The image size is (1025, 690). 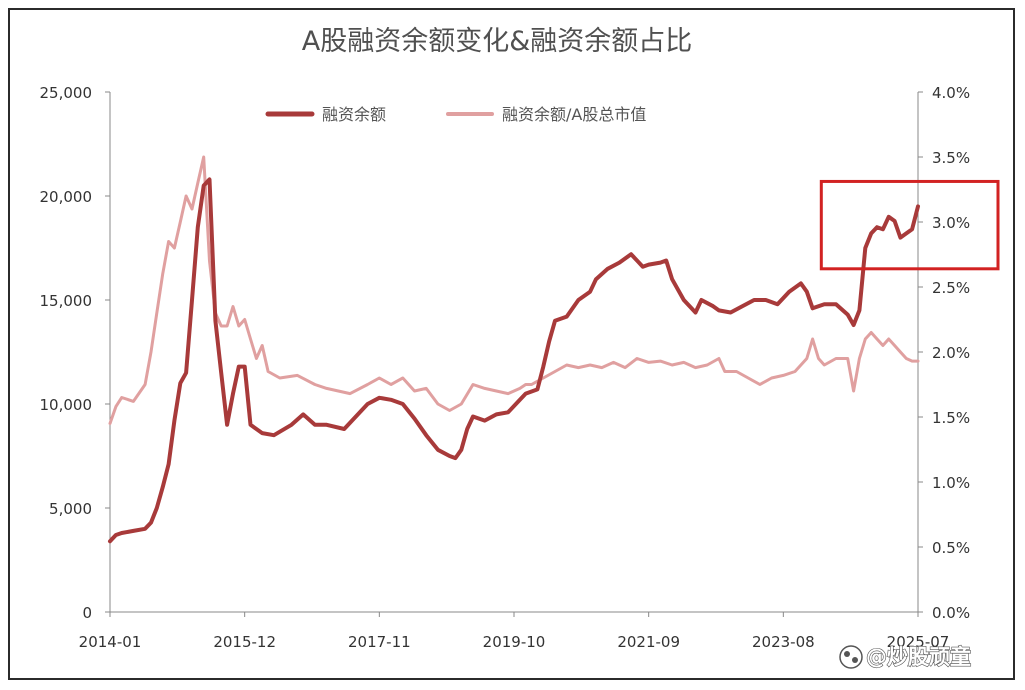 What do you see at coordinates (951, 418) in the screenshot?
I see `y-right-tick-label: 1.5%` at bounding box center [951, 418].